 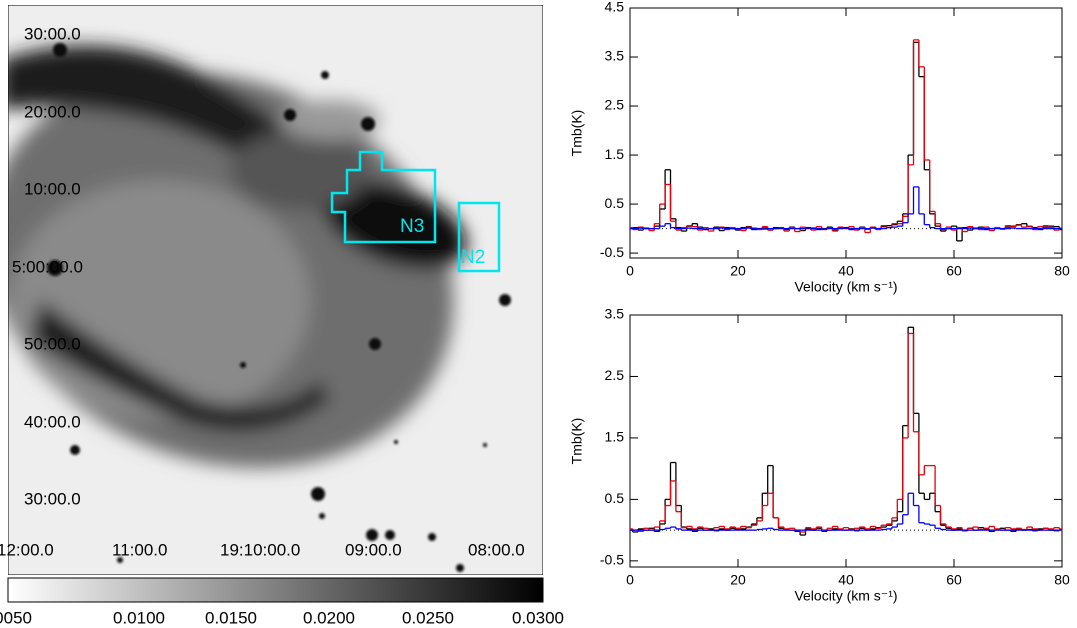 I want to click on region-label: N2, so click(x=473, y=257).